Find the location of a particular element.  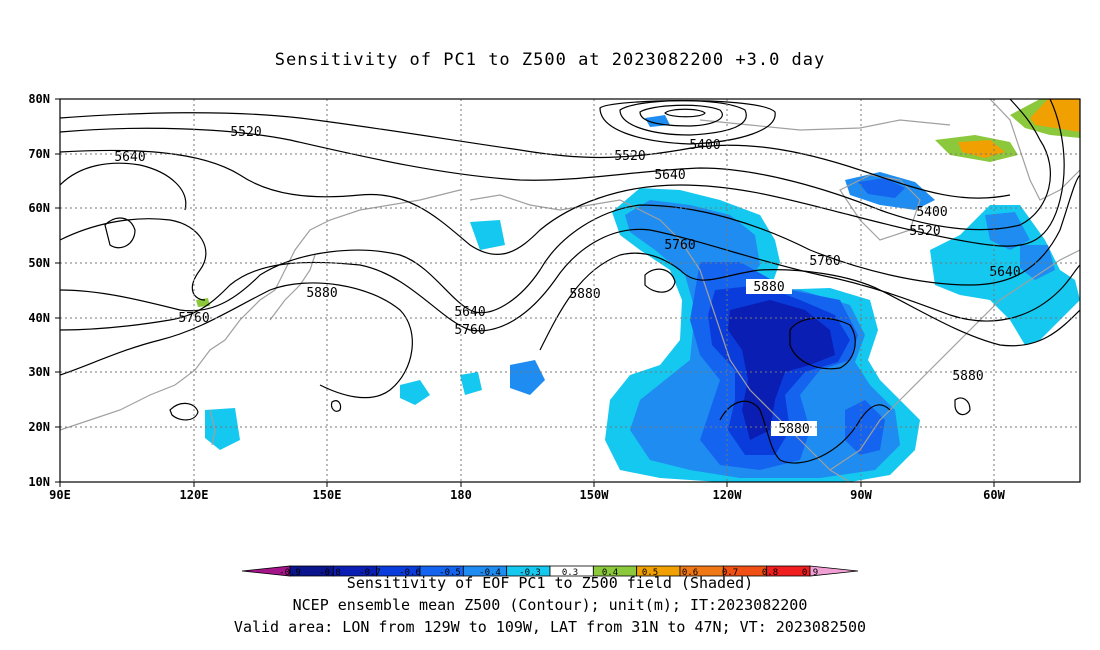

lon-label: 120W is located at coordinates (728, 495).